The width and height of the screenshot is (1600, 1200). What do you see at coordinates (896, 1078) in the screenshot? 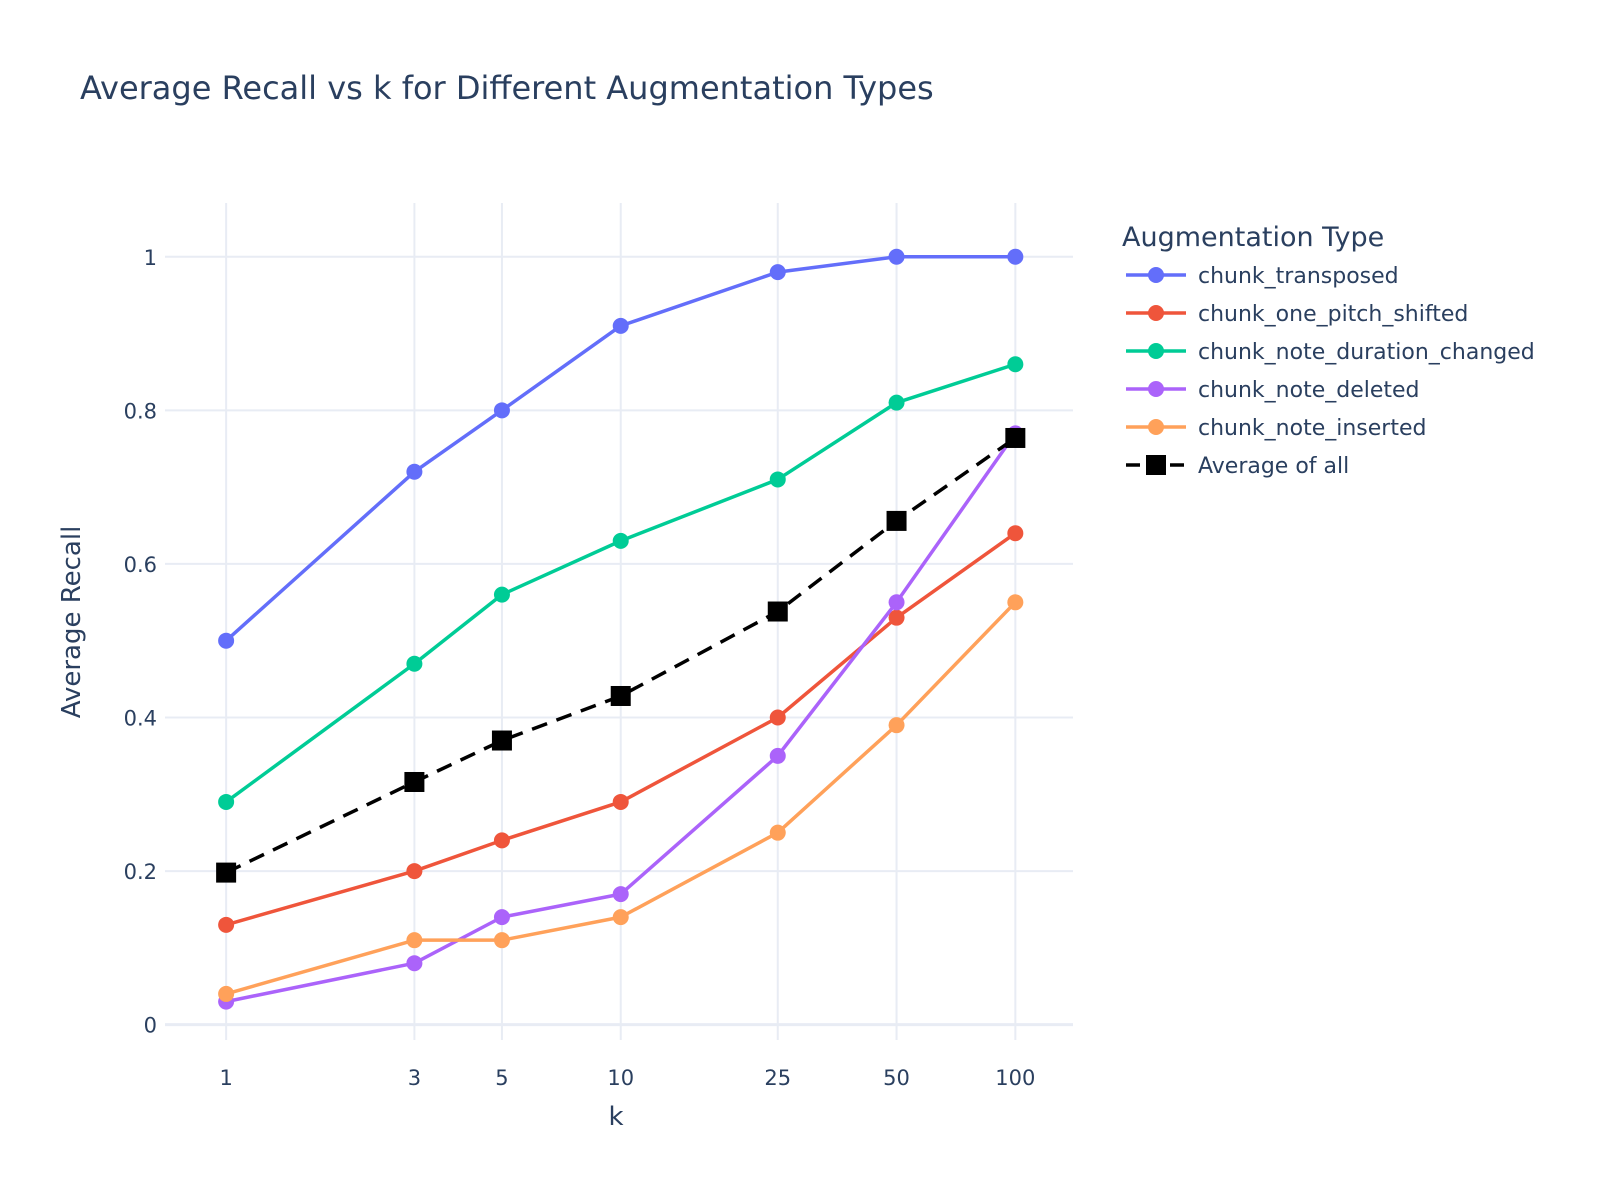
I see `x-tick-label: 50` at bounding box center [896, 1078].